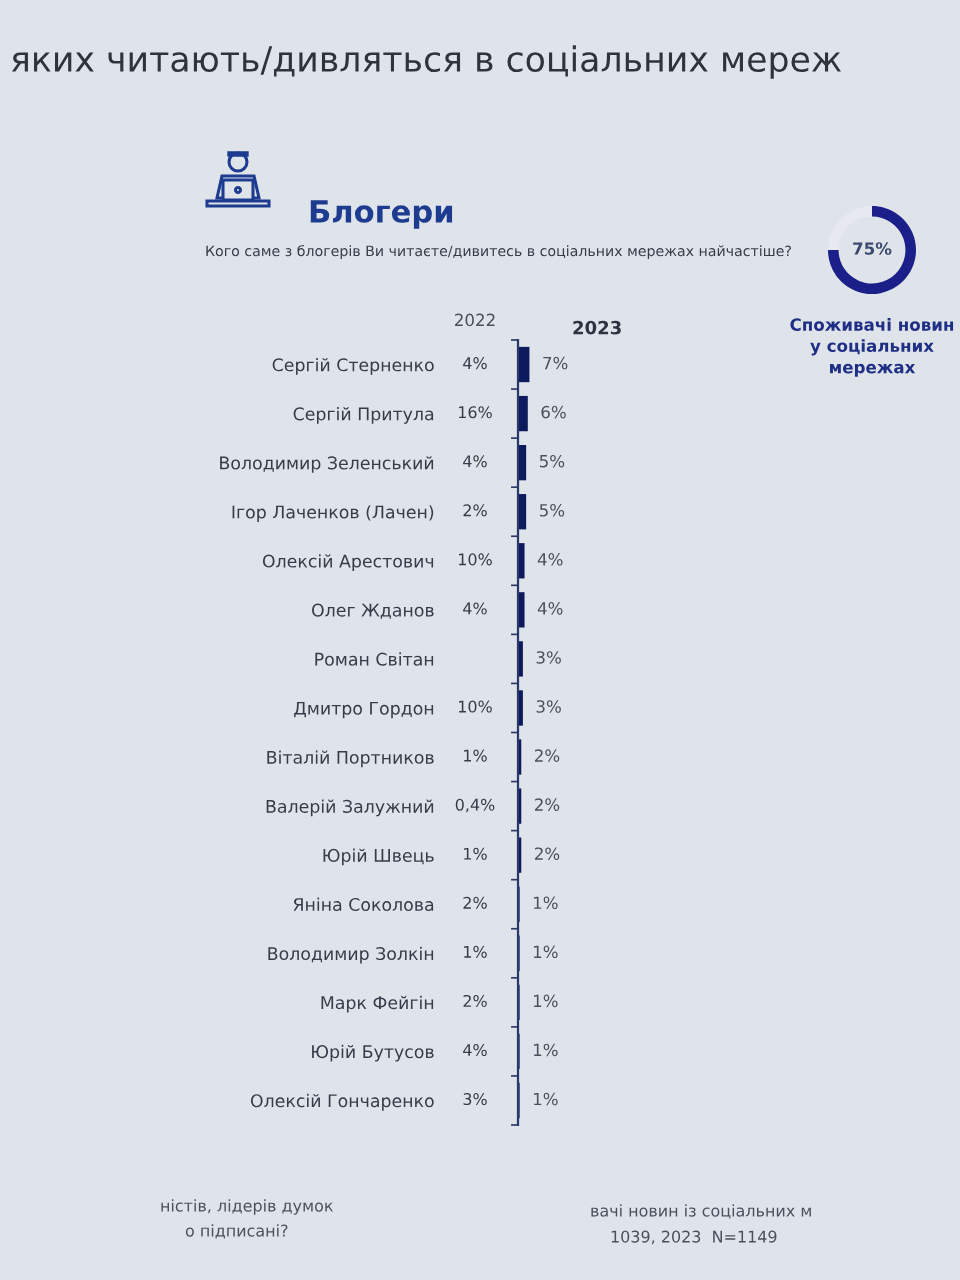  I want to click on y-tick-label: Олег Жданов, so click(373, 611).